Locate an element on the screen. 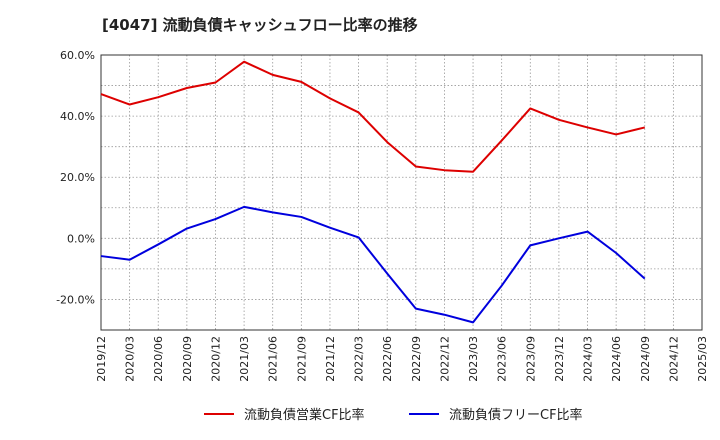 The image size is (720, 440). x-tick-label: 2022/03 is located at coordinates (359, 359).